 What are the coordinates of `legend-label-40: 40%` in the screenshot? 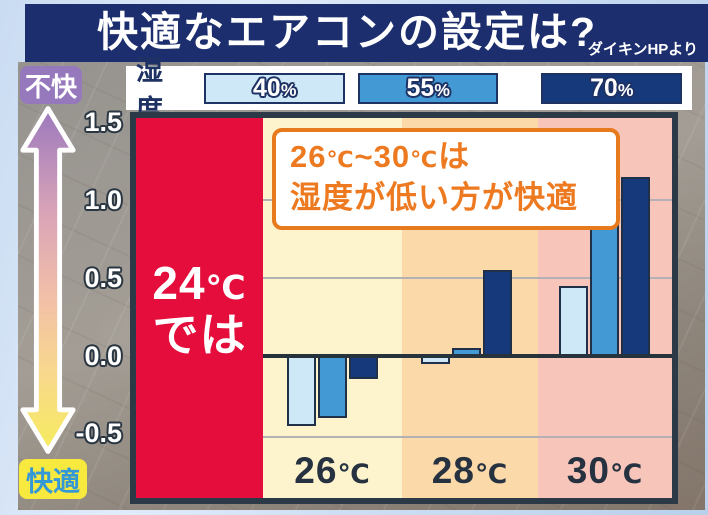 It's located at (275, 87).